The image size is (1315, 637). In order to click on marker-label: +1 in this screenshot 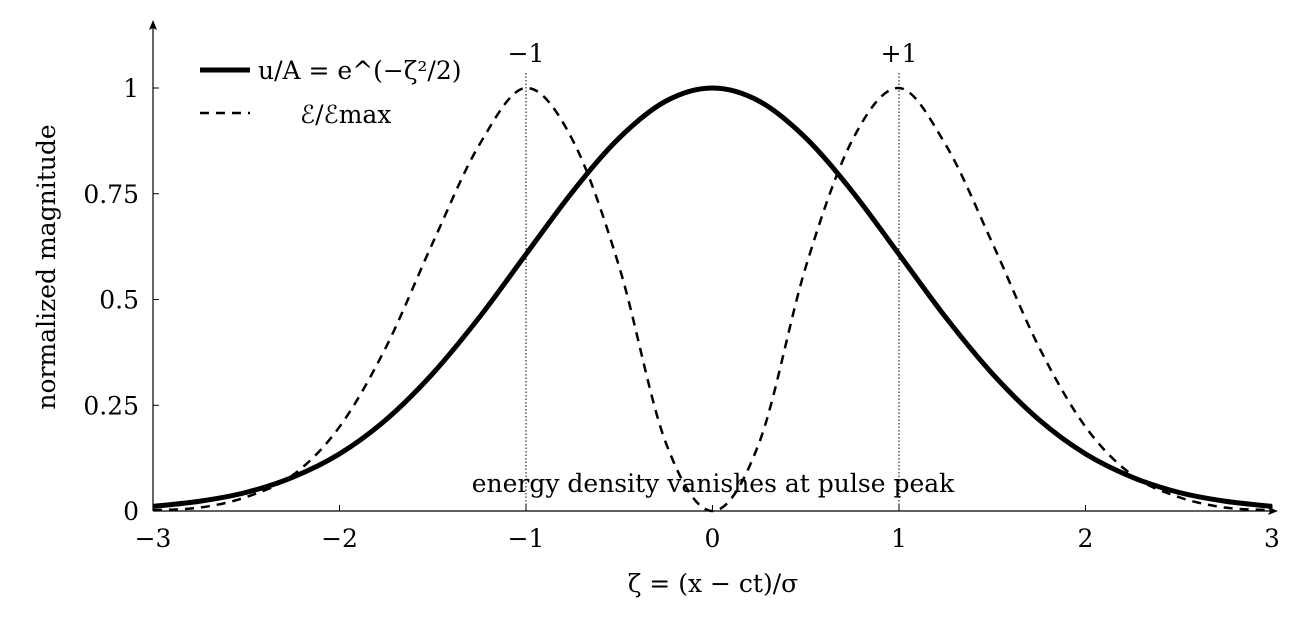, I will do `click(899, 53)`.